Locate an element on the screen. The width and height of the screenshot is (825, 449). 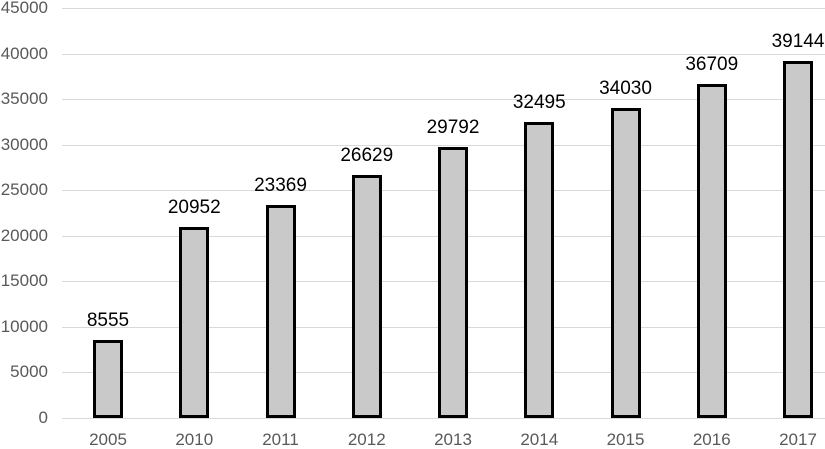
bar-2005 is located at coordinates (108, 379).